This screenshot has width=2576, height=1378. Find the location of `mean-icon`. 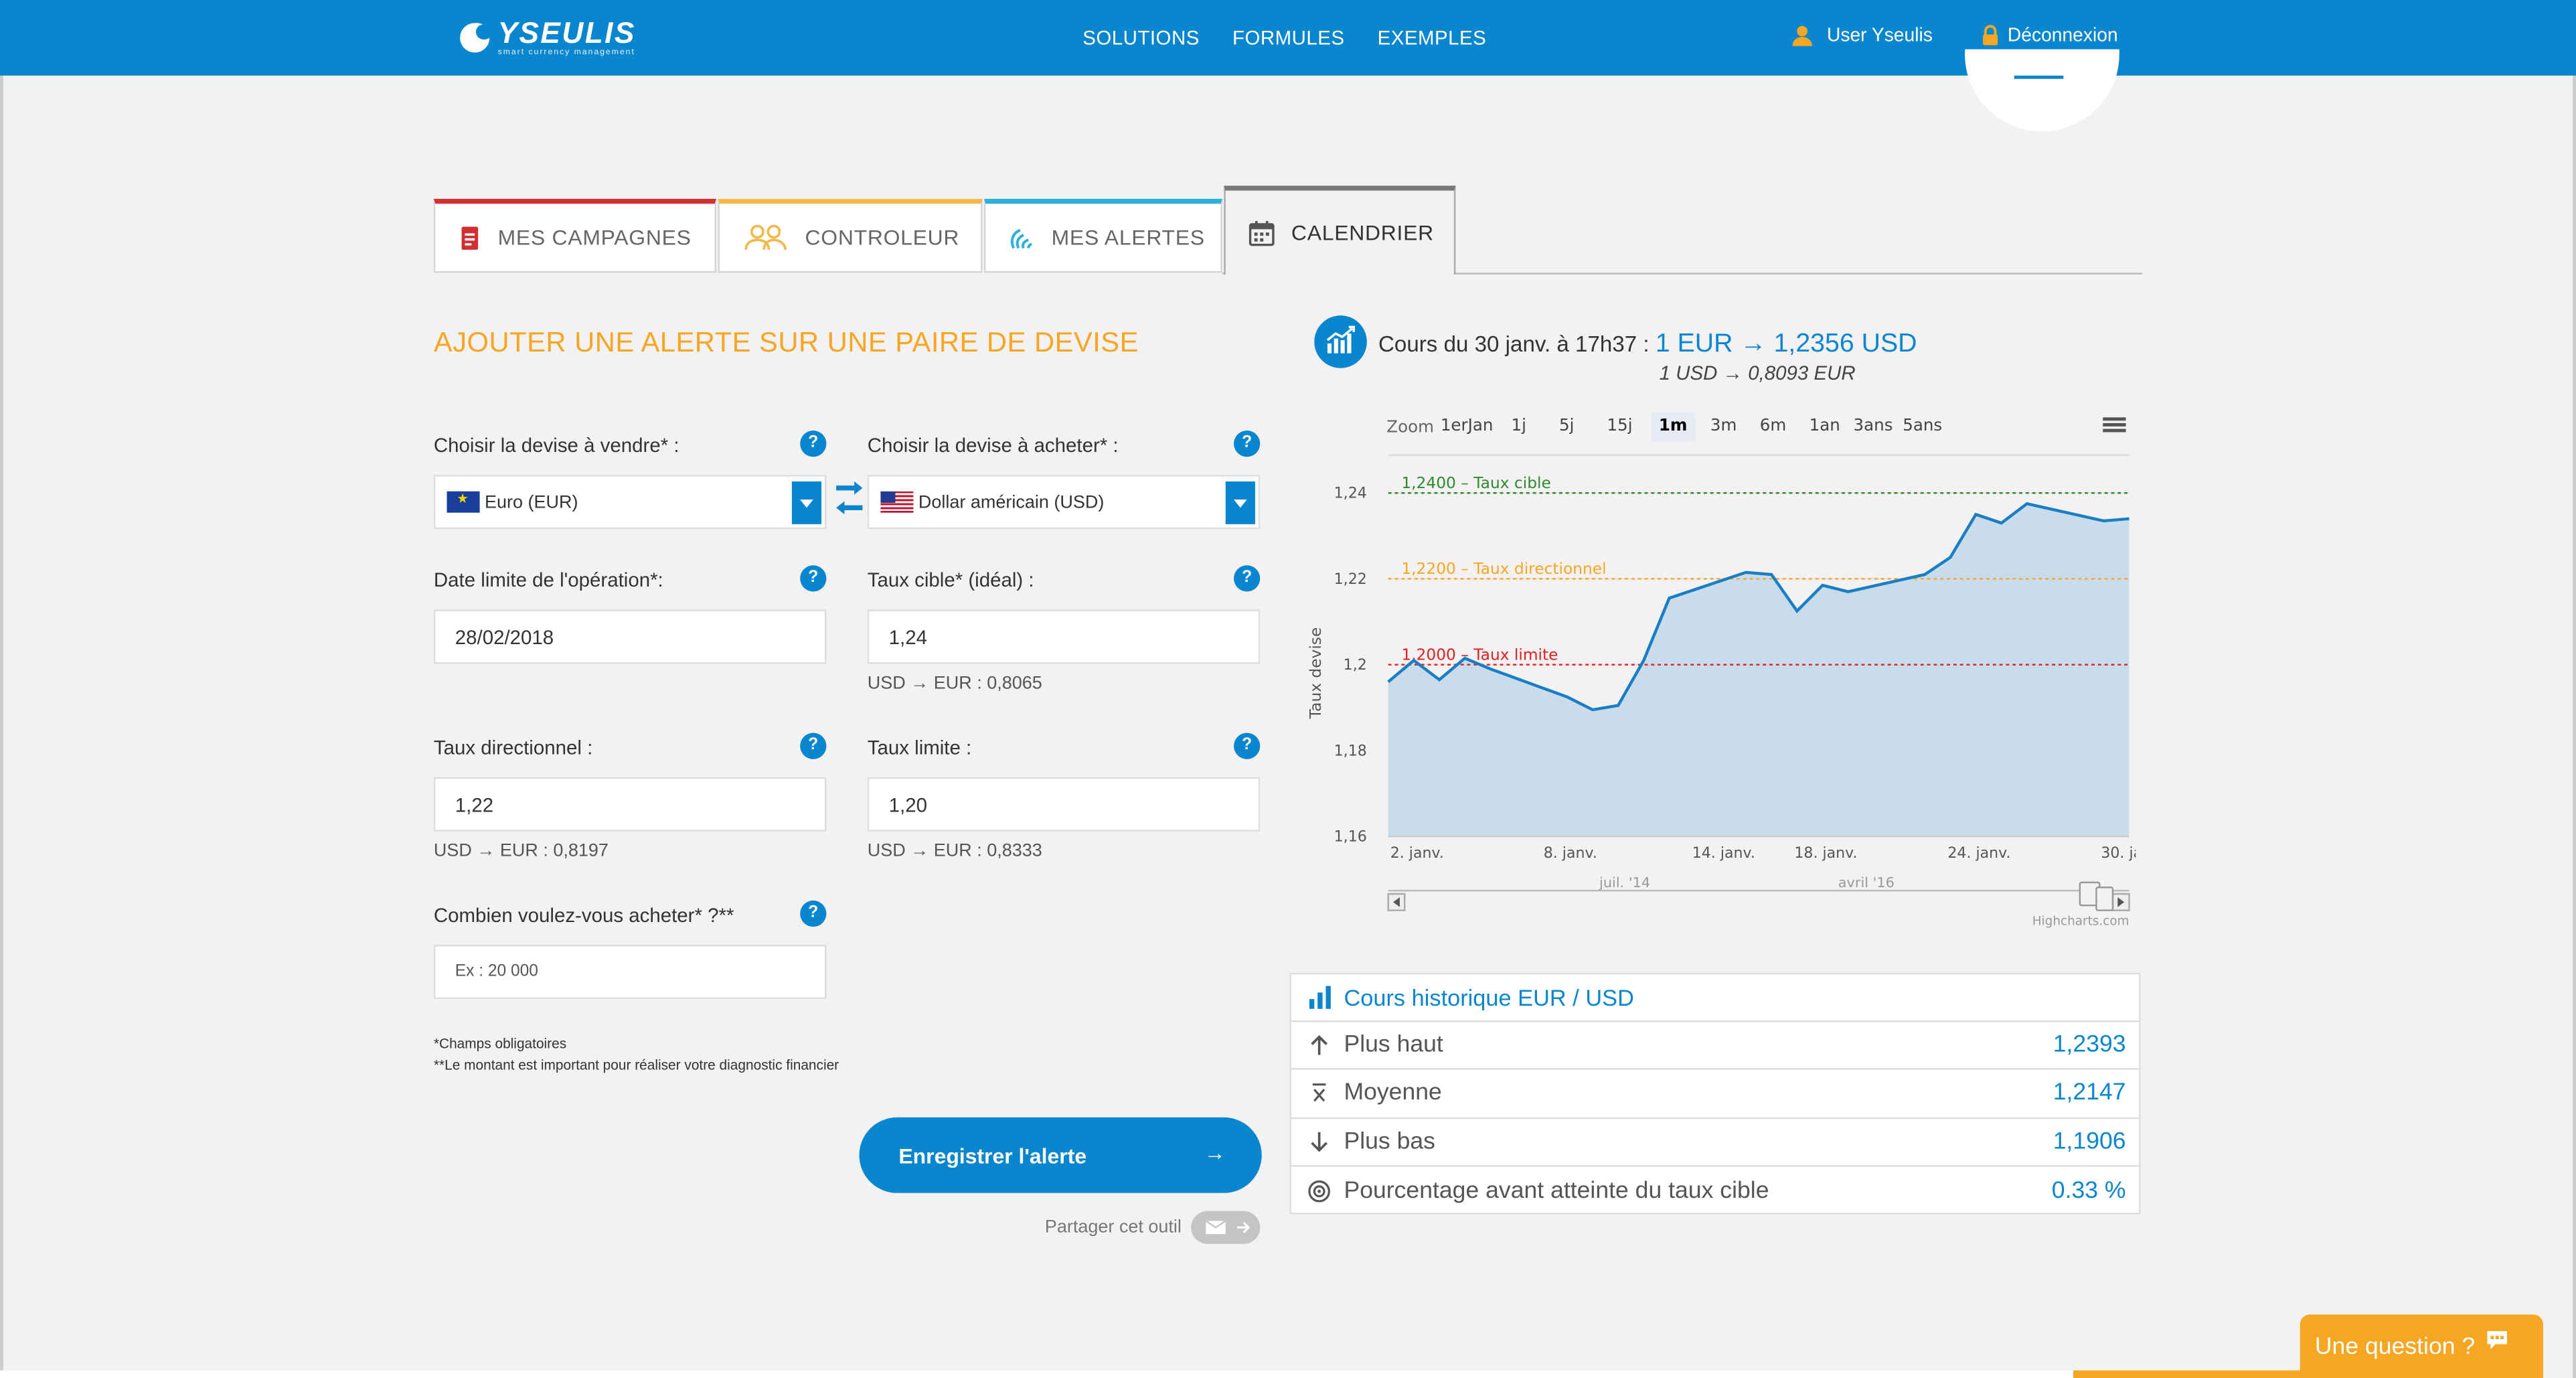

mean-icon is located at coordinates (1319, 1093).